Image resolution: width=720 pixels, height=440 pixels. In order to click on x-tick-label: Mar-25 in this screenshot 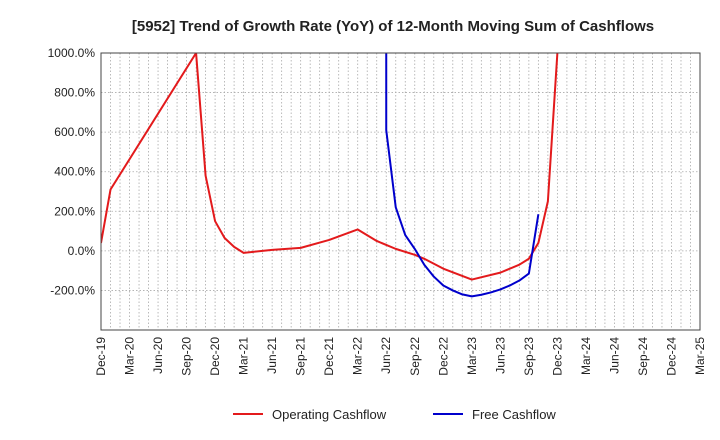, I will do `click(700, 356)`.